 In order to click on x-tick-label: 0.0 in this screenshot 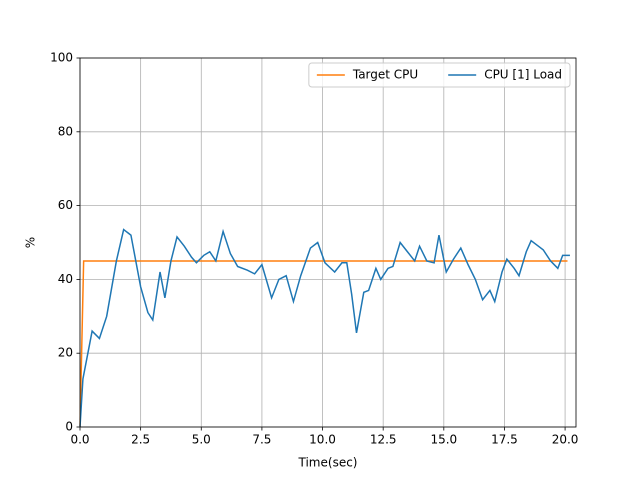, I will do `click(79, 440)`.